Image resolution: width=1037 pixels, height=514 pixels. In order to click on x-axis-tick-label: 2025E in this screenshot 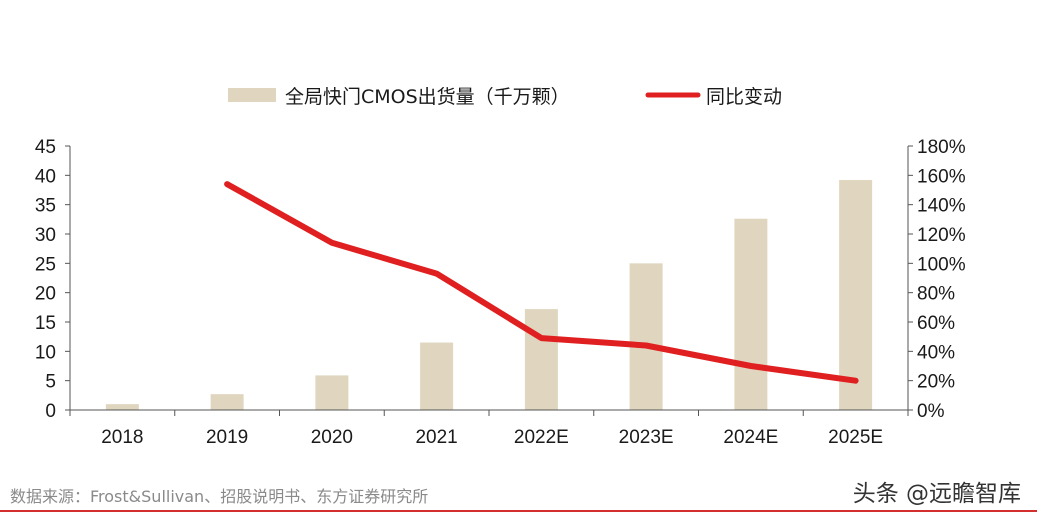, I will do `click(855, 437)`.